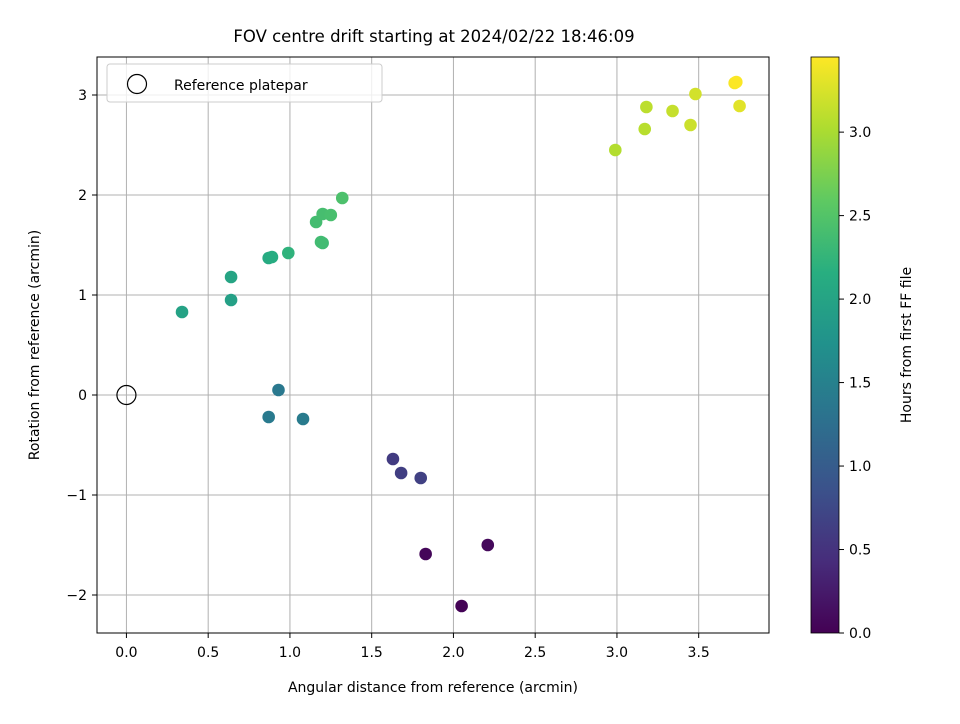 Image resolution: width=960 pixels, height=724 pixels. What do you see at coordinates (372, 653) in the screenshot?
I see `x-tick-label: 1.5` at bounding box center [372, 653].